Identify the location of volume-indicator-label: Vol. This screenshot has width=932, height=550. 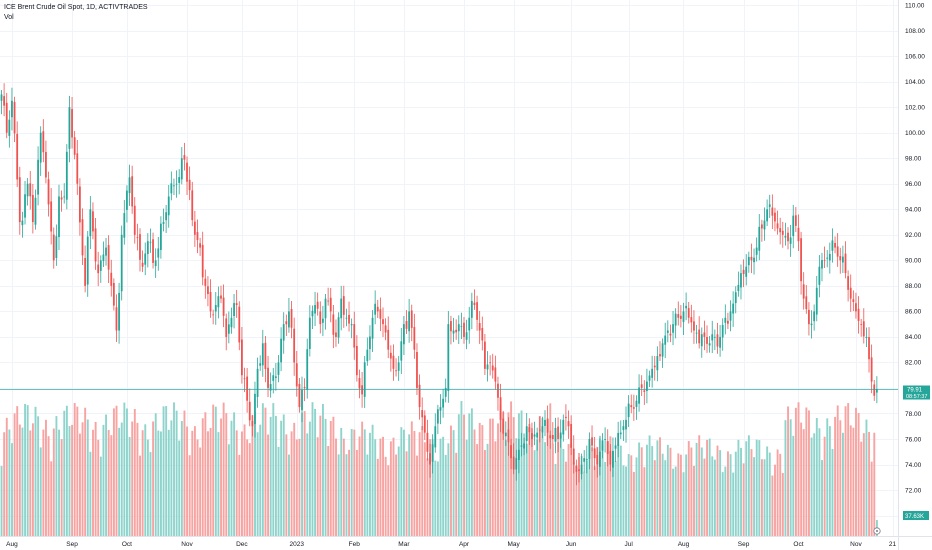
(9, 17).